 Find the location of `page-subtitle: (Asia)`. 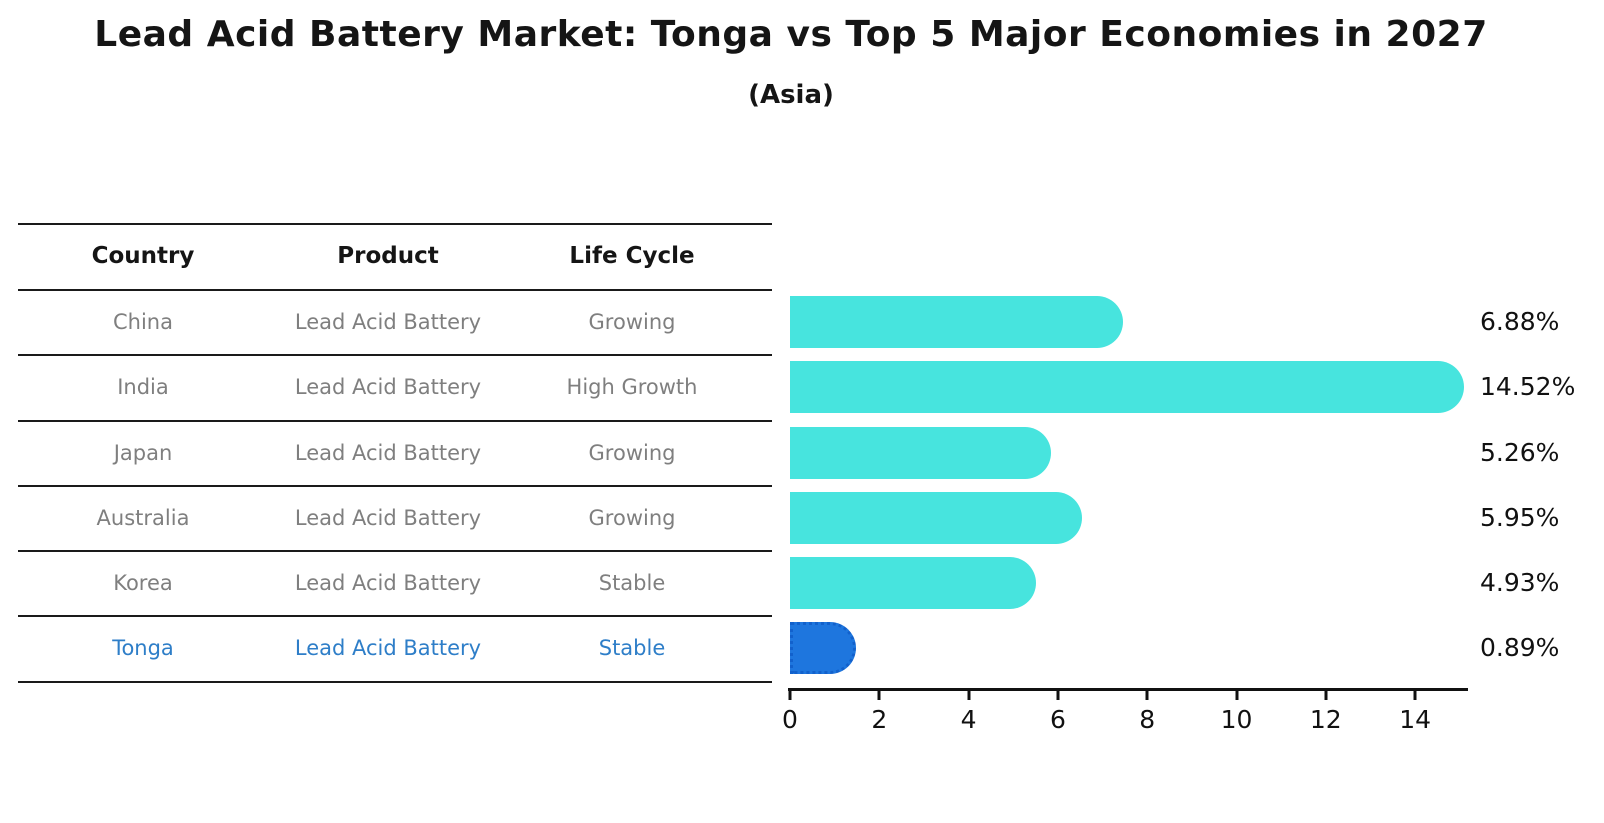

page-subtitle: (Asia) is located at coordinates (791, 95).